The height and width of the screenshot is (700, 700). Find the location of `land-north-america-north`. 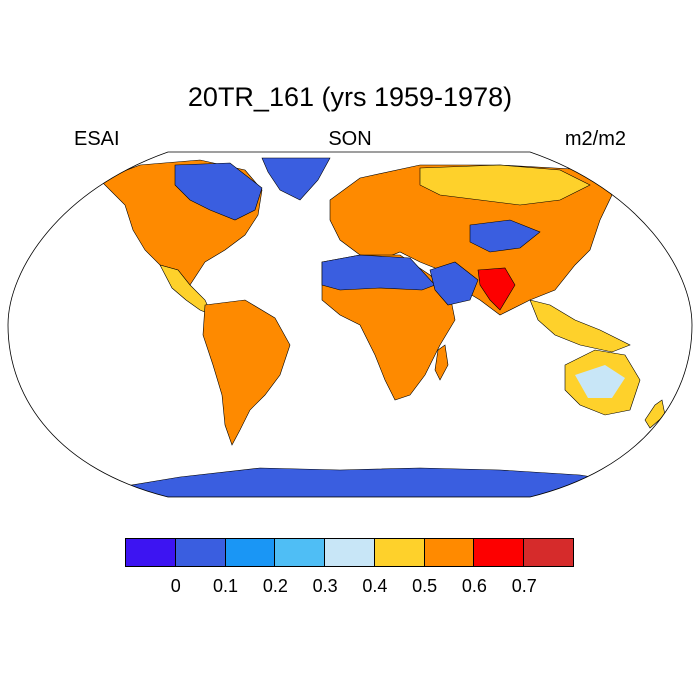

land-north-america-north is located at coordinates (218, 191).